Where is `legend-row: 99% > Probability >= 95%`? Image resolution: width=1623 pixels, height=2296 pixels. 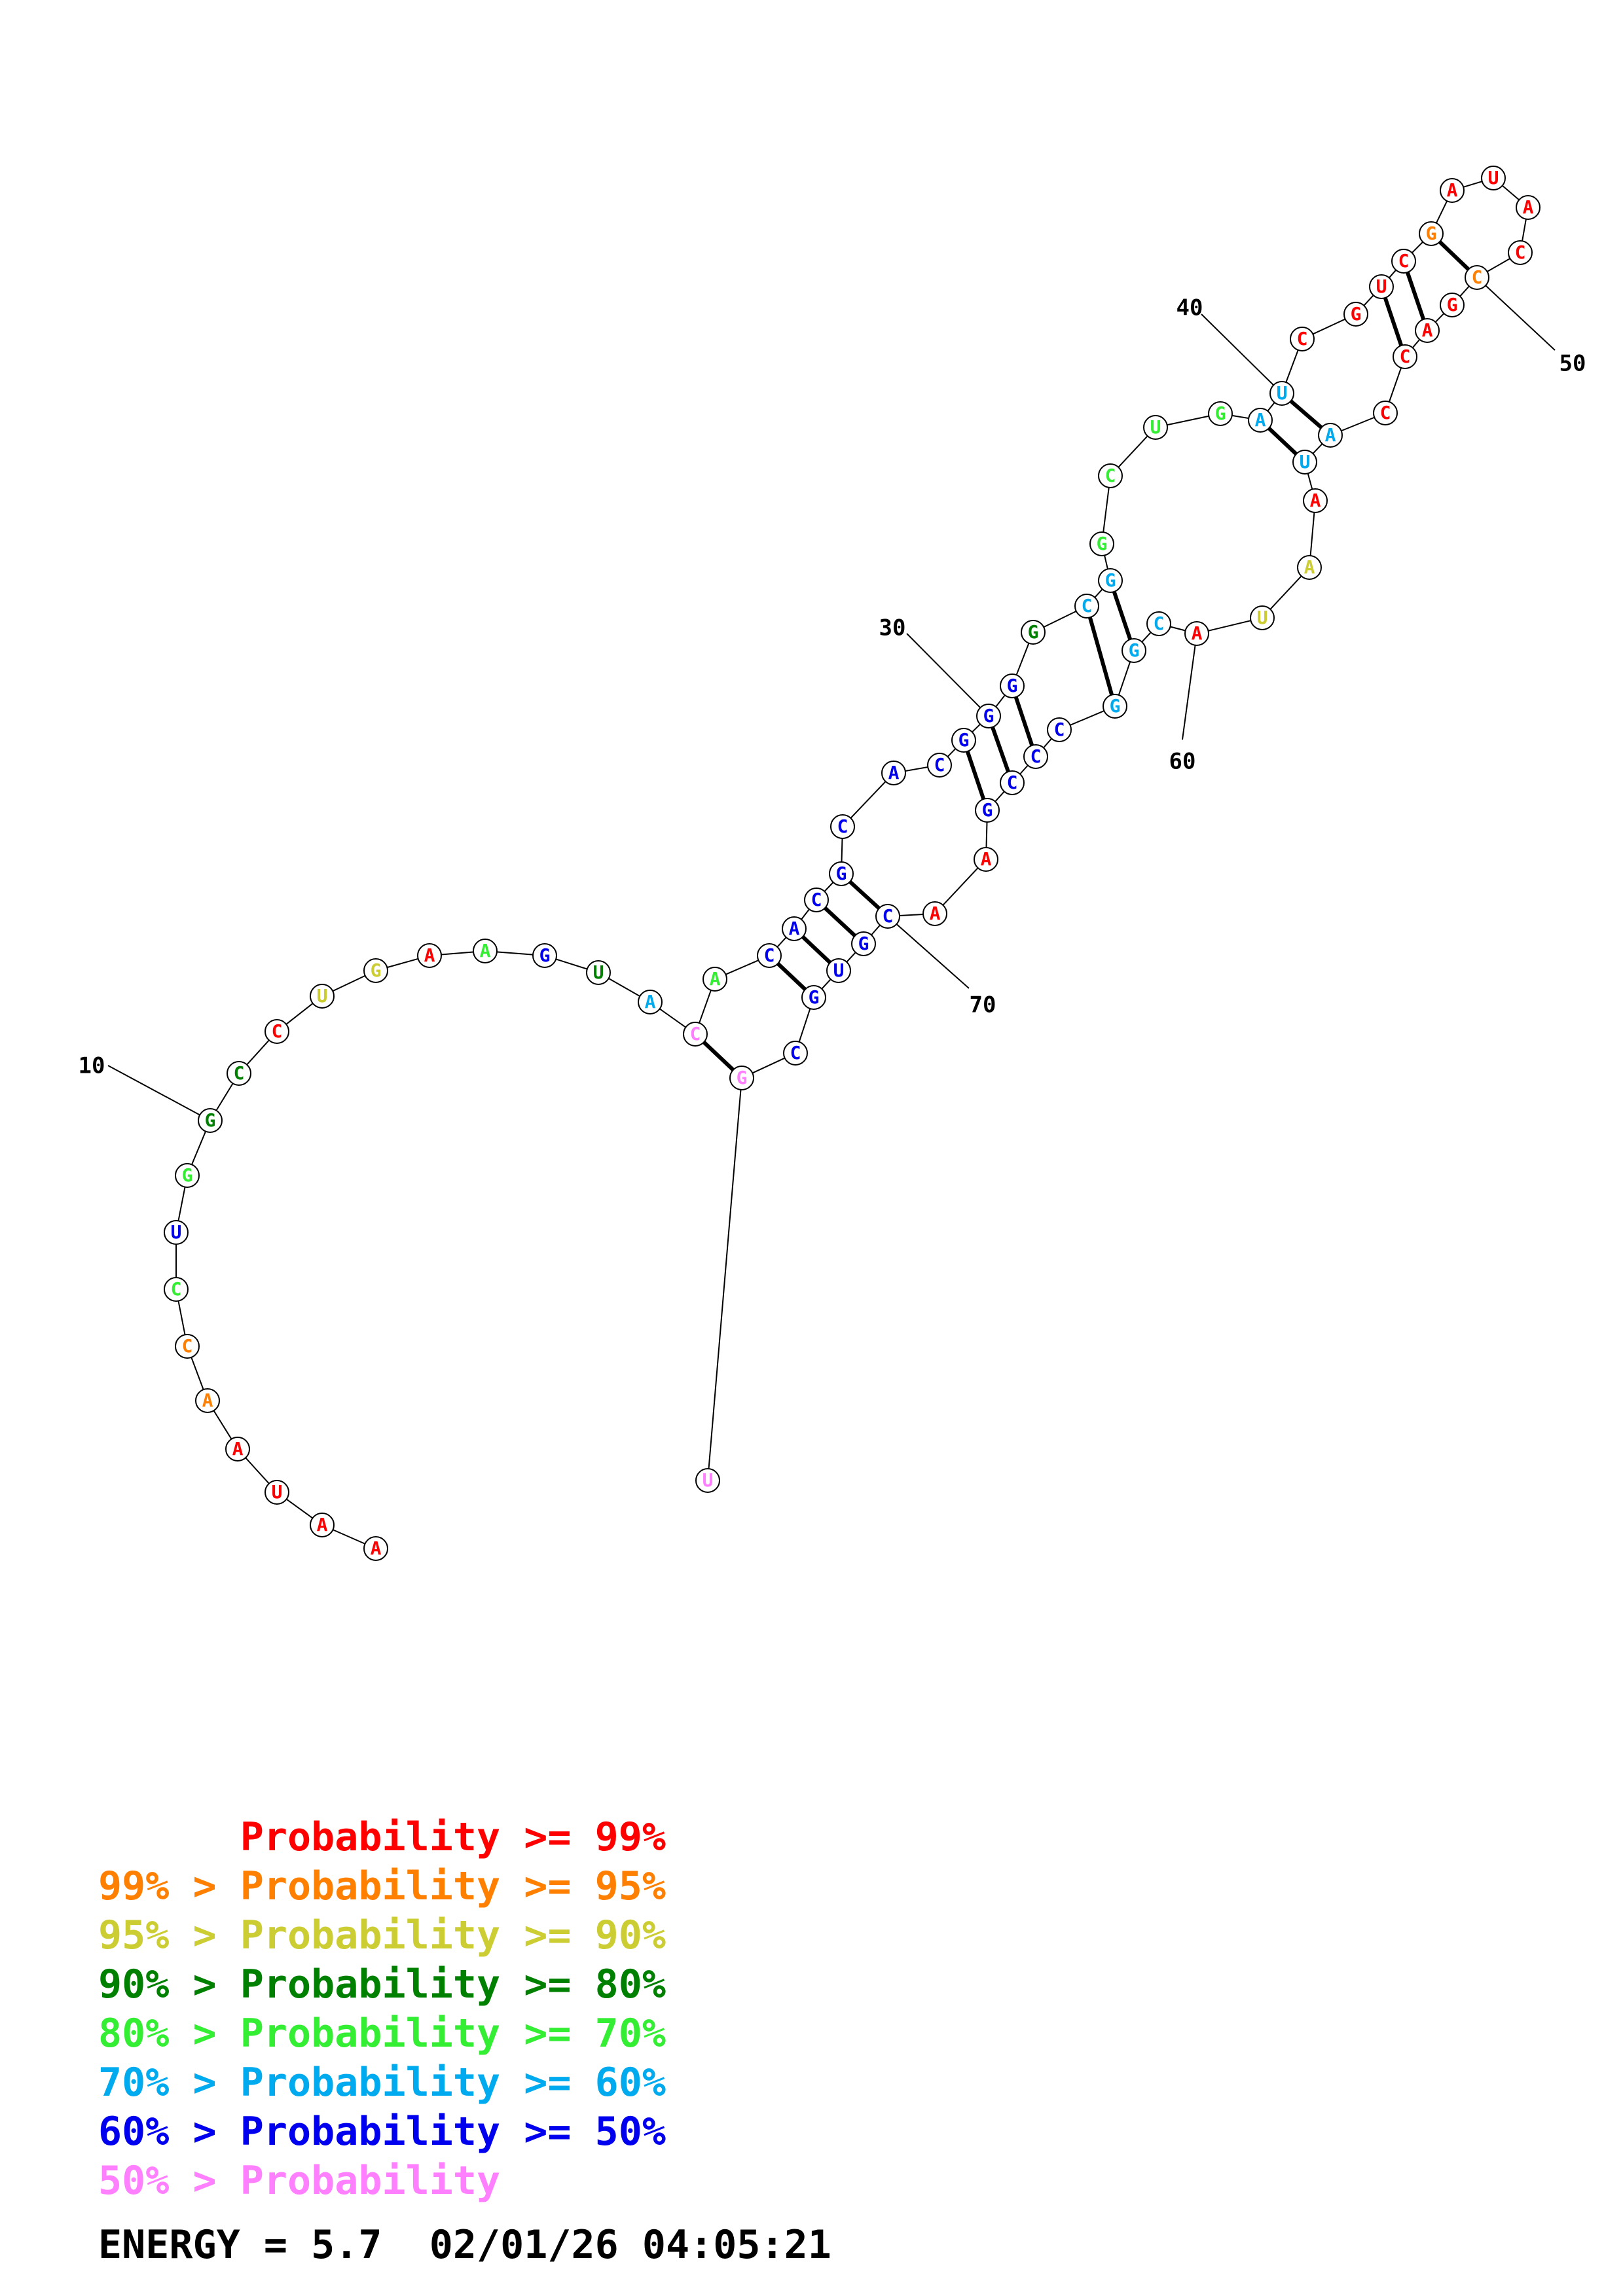
legend-row: 99% > Probability >= 95% is located at coordinates (382, 1886).